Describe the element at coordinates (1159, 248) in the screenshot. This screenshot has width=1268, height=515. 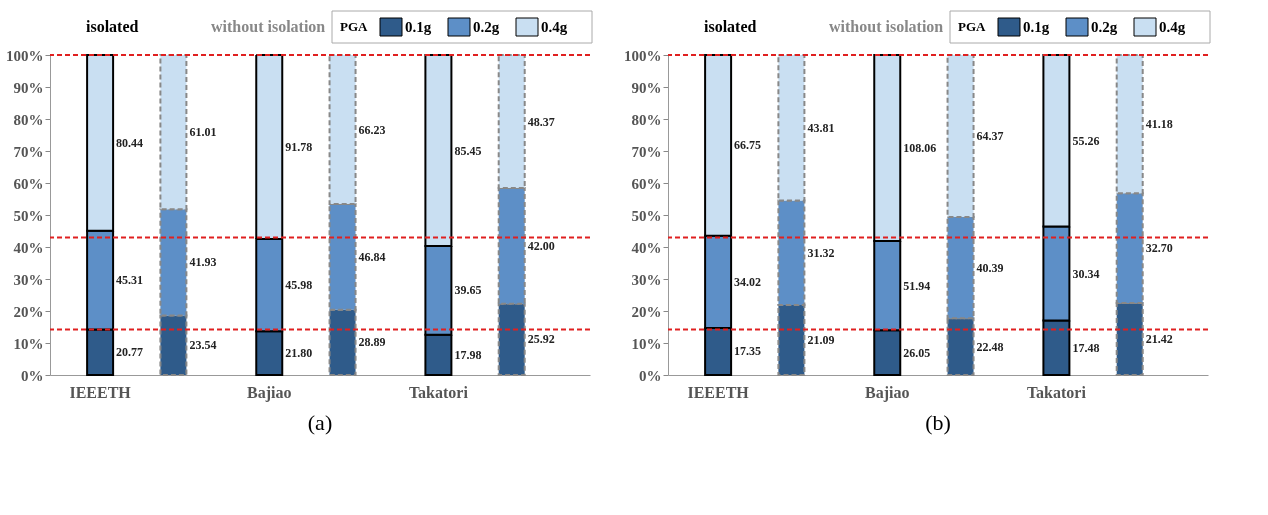
I see `annotation: 32.70` at that location.